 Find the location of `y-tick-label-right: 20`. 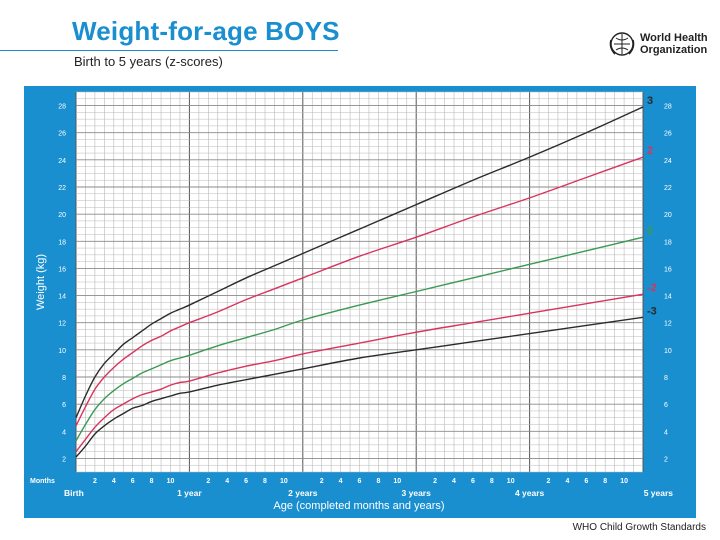

y-tick-label-right: 20 is located at coordinates (668, 215).